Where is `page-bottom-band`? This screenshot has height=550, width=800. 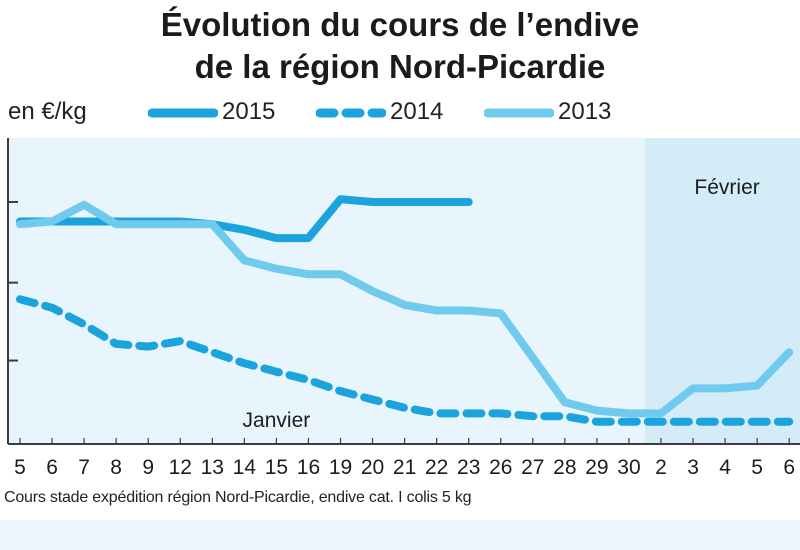 page-bottom-band is located at coordinates (400, 535).